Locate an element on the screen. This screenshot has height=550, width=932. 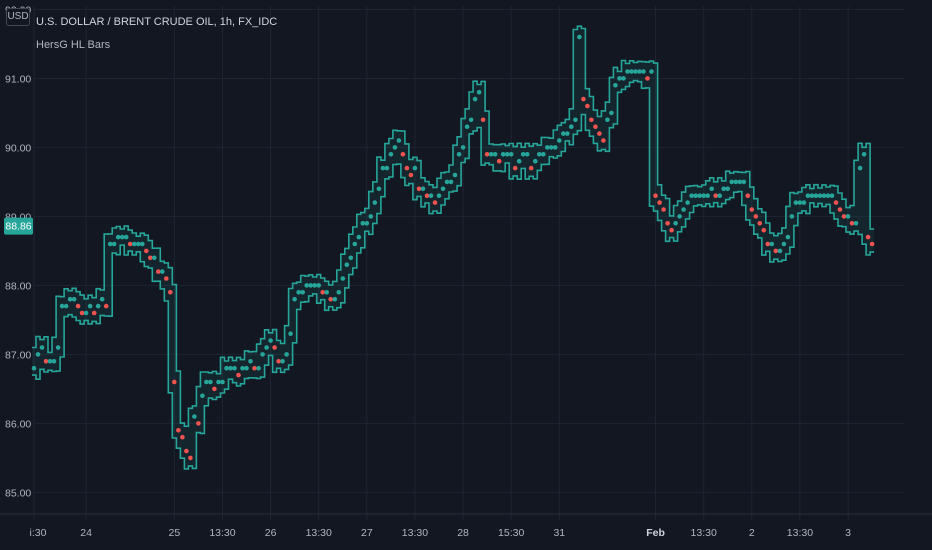
last-price-badge is located at coordinates (18, 226).